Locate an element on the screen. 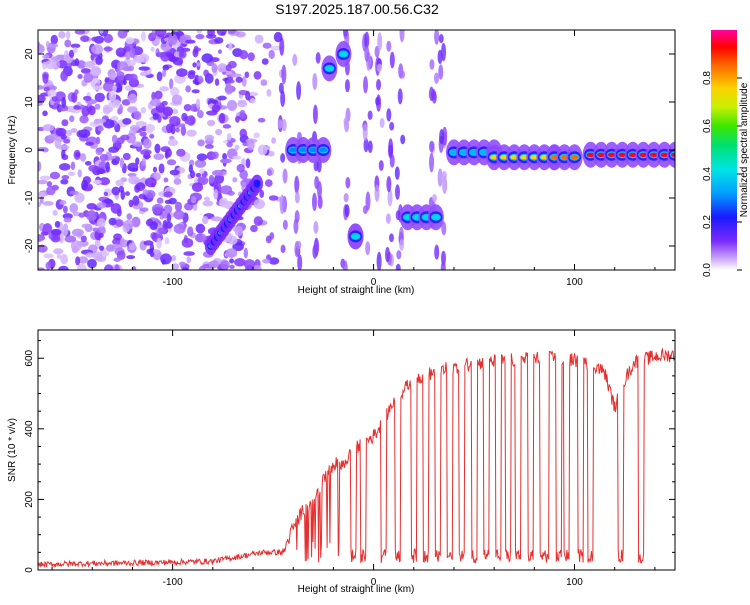  snr-x-tick-label: -100 is located at coordinates (173, 582).